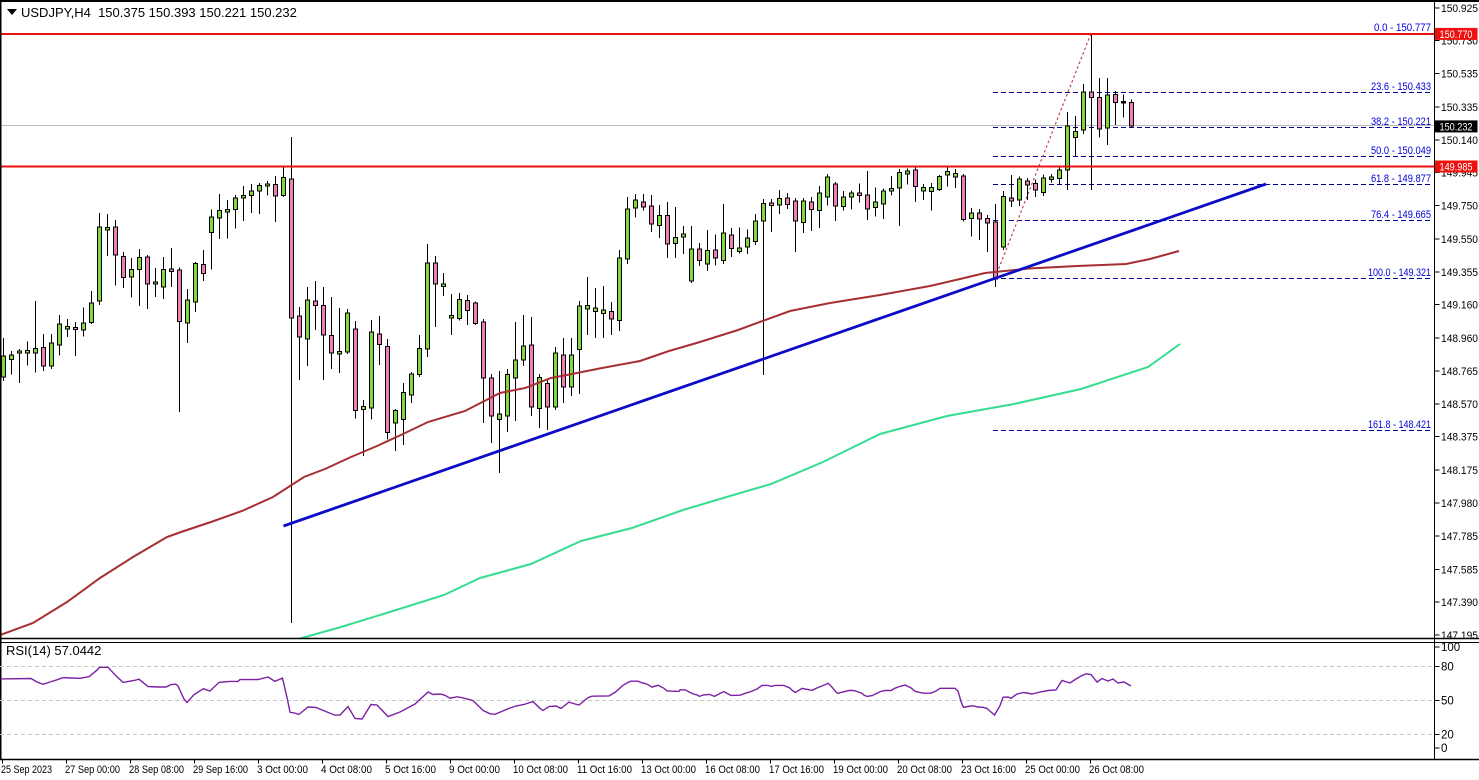  What do you see at coordinates (1116, 770) in the screenshot?
I see `svg-text: 26 Oct 08:00` at bounding box center [1116, 770].